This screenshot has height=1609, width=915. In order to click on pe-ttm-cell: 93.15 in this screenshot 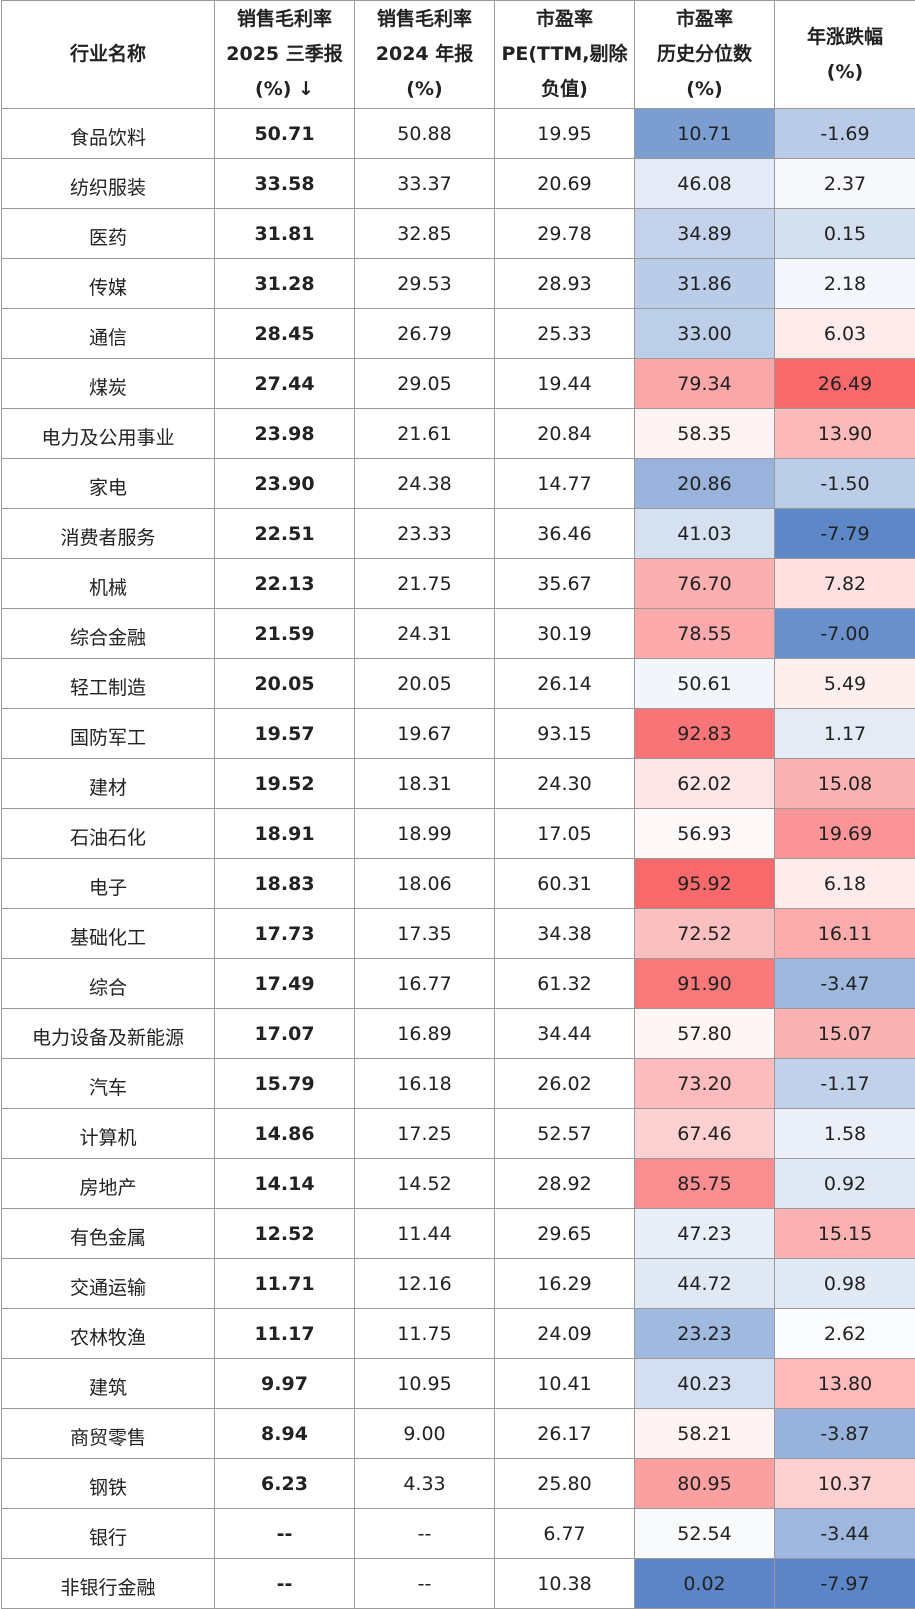, I will do `click(565, 734)`.